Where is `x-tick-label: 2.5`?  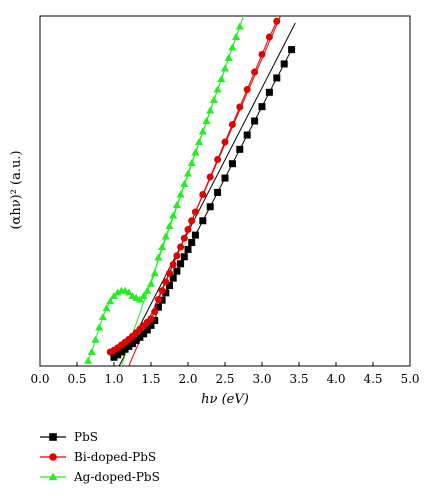 x-tick-label: 2.5 is located at coordinates (224, 379).